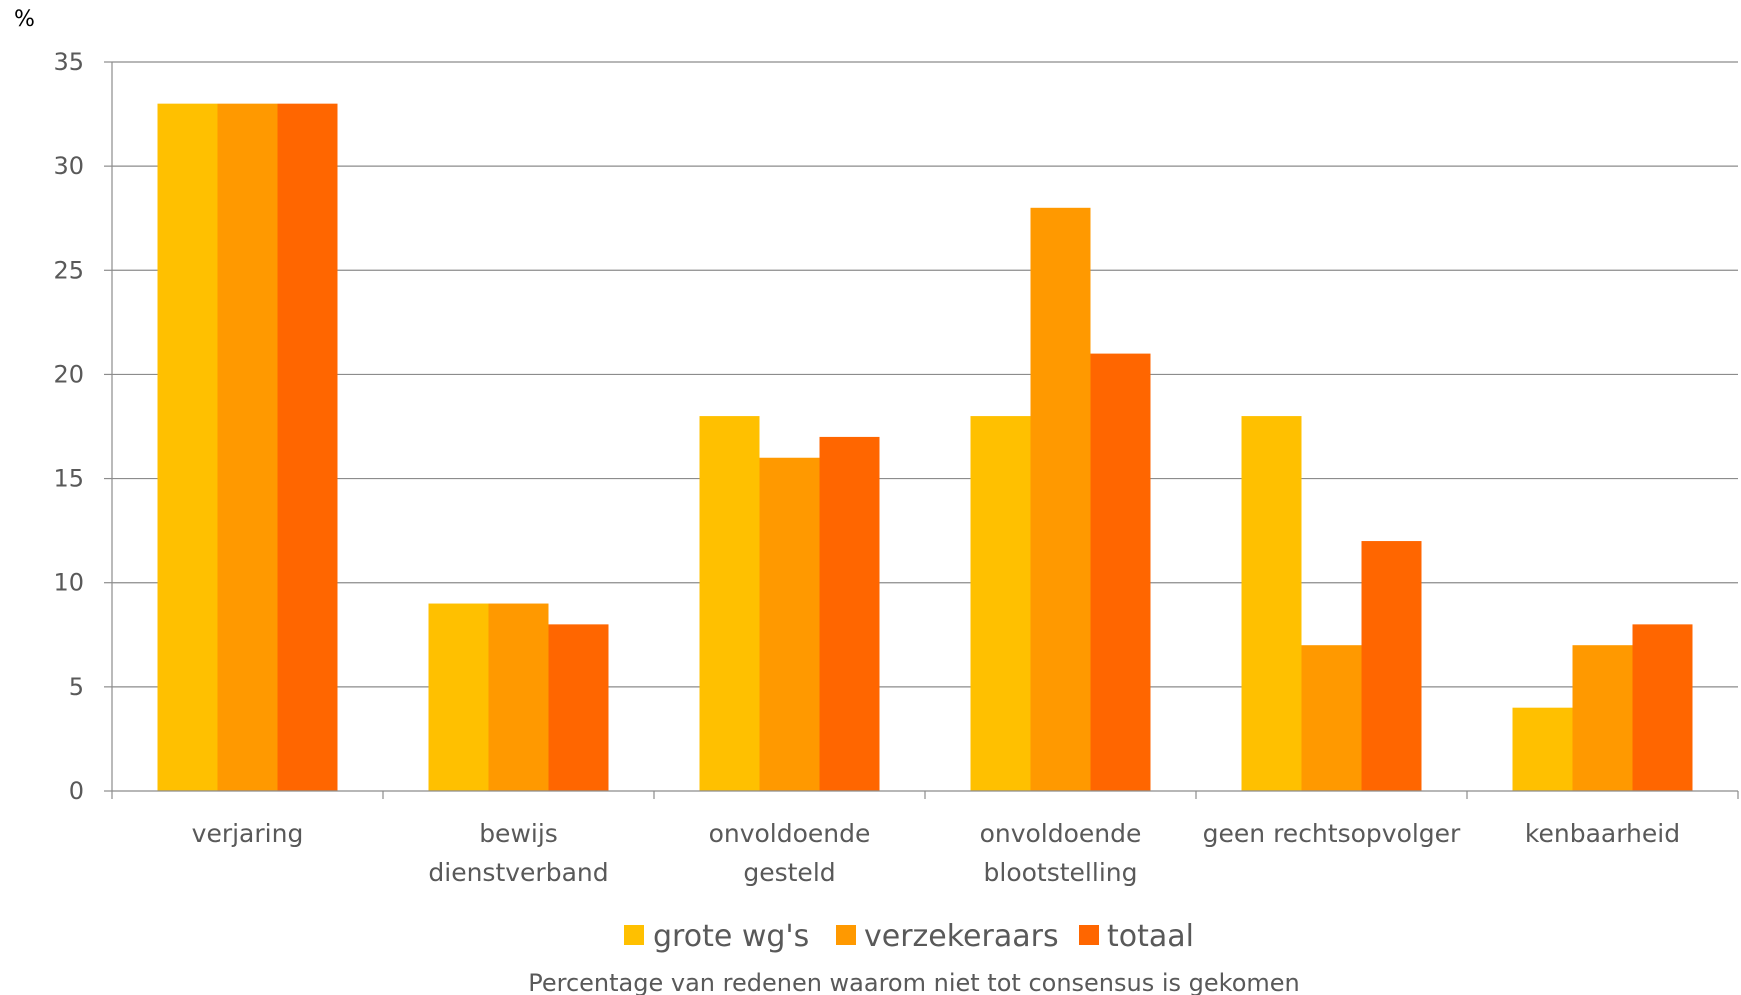  I want to click on legend-label: grote wg's, so click(731, 936).